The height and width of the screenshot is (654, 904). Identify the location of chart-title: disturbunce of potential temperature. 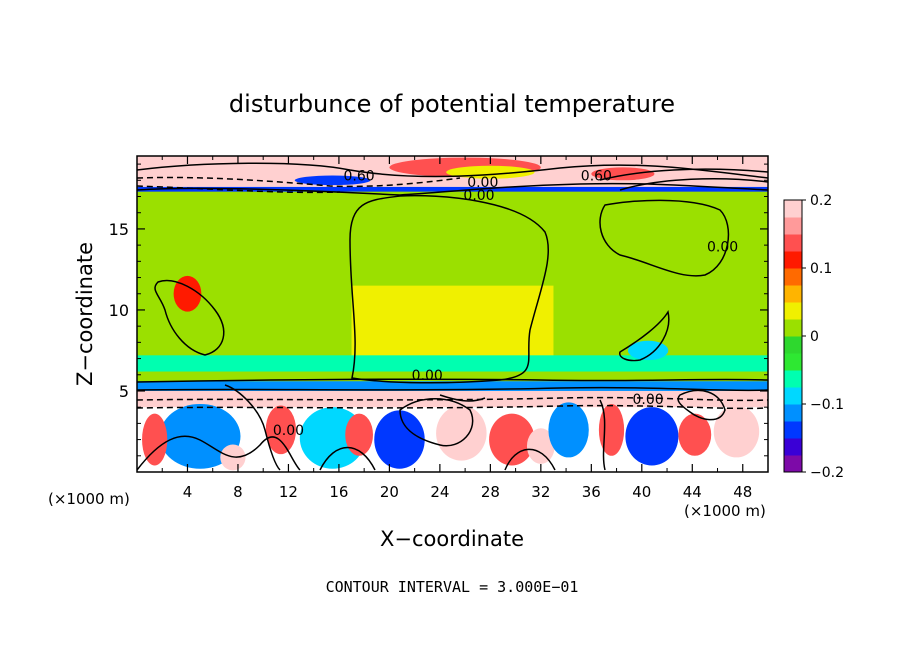
(452, 104).